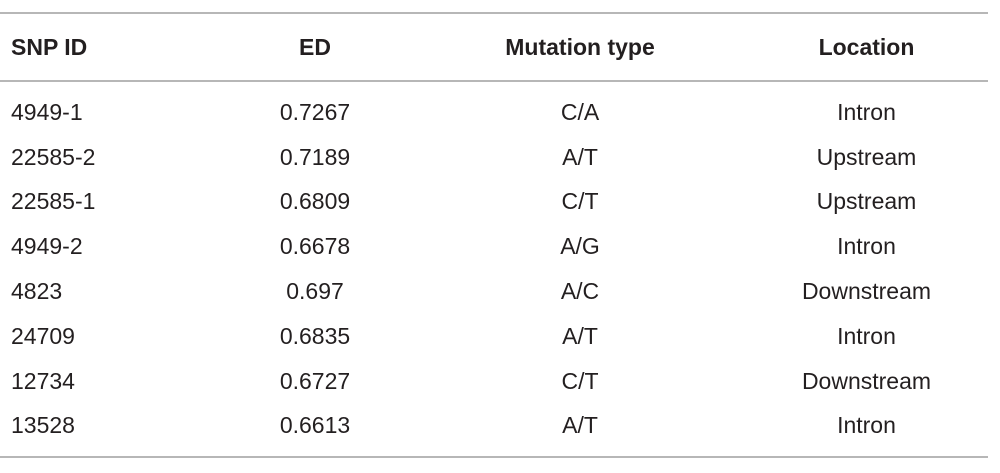  I want to click on cell-snp-id: 4823, so click(37, 291).